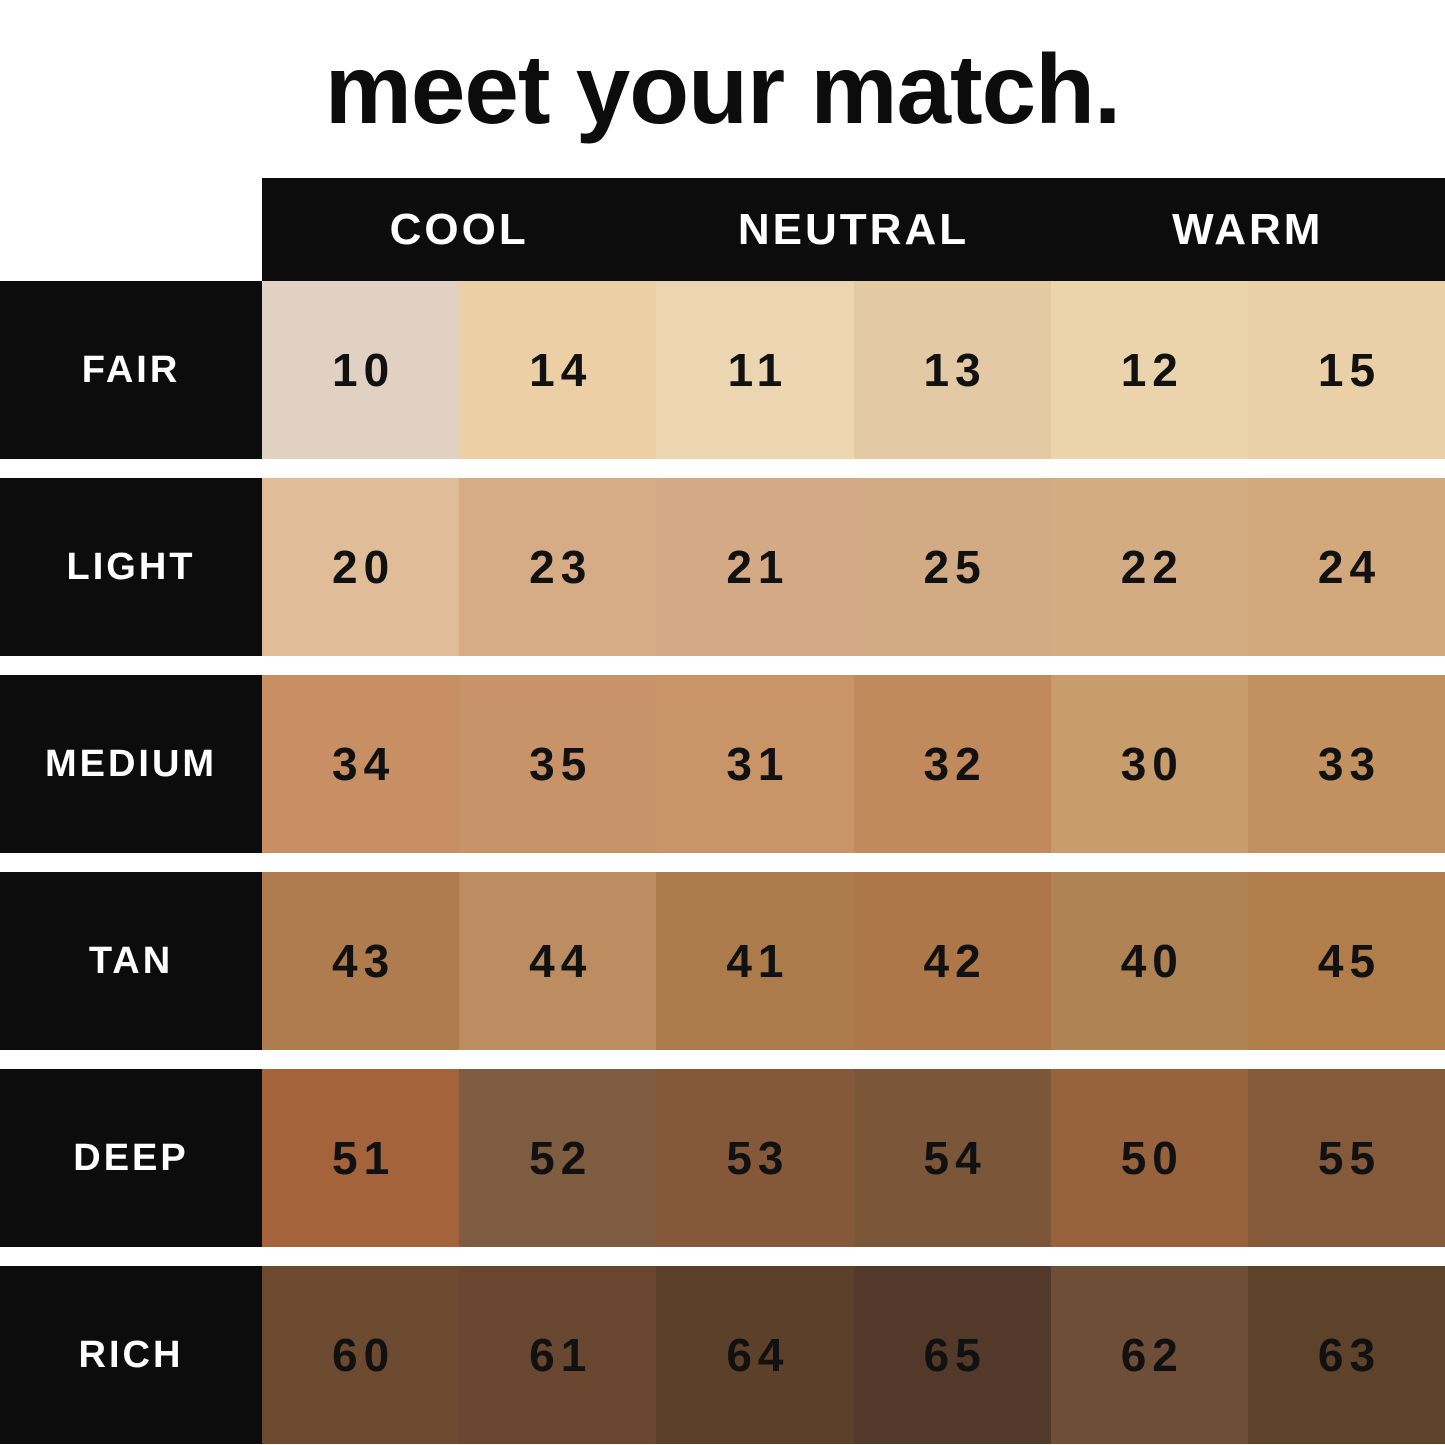 This screenshot has height=1445, width=1445. I want to click on shade-number: 65, so click(955, 1355).